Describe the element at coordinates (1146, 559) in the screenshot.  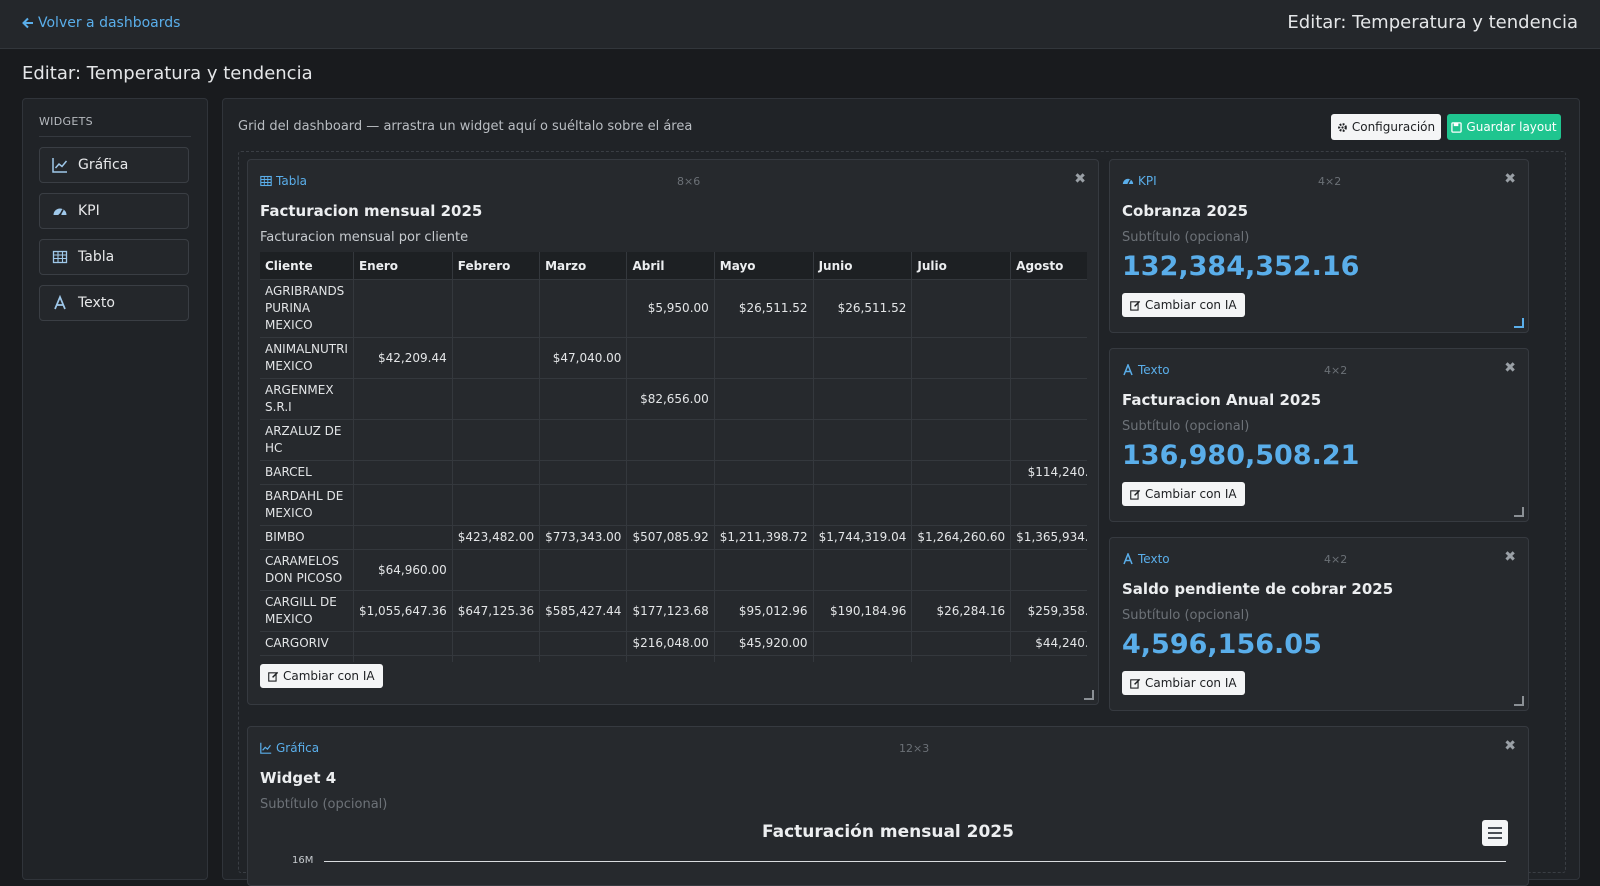
I see `widget-type-label: Texto` at that location.